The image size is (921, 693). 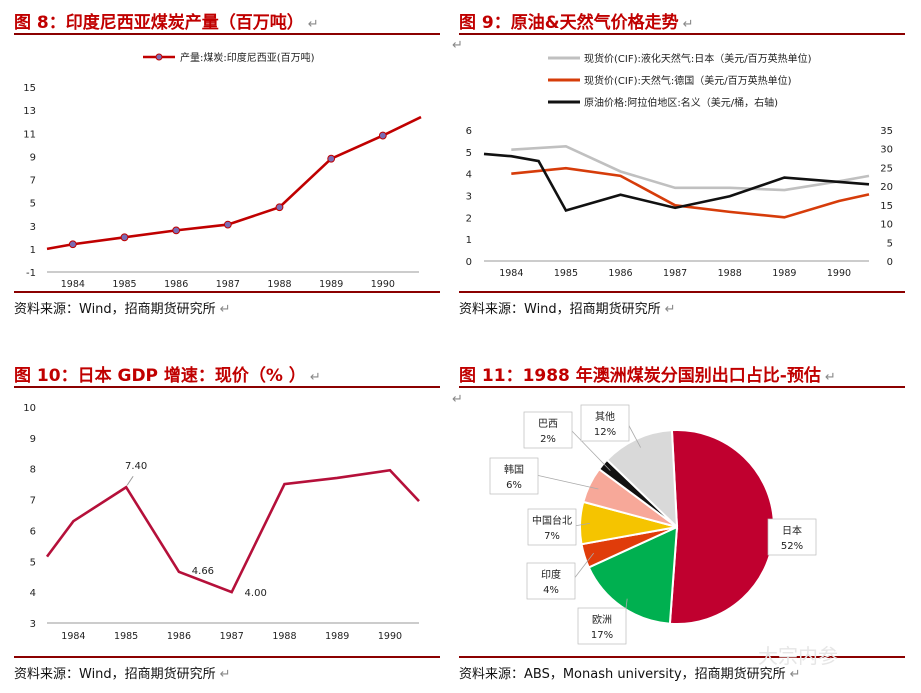 What do you see at coordinates (602, 635) in the screenshot?
I see `pie-label-value: 17%` at bounding box center [602, 635].